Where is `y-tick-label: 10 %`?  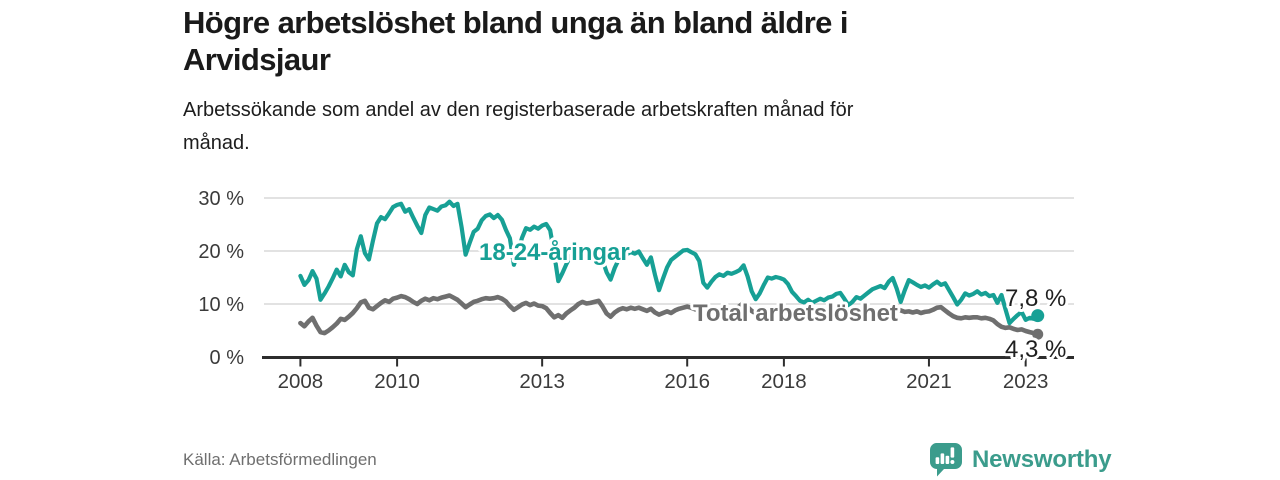
y-tick-label: 10 % is located at coordinates (221, 305).